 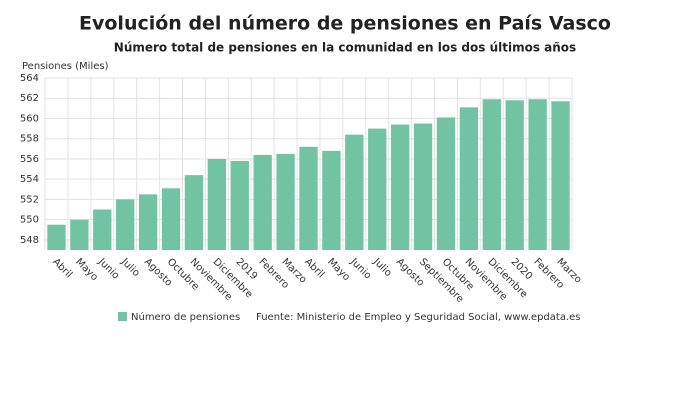 What do you see at coordinates (29, 159) in the screenshot?
I see `y-tick-label: 556` at bounding box center [29, 159].